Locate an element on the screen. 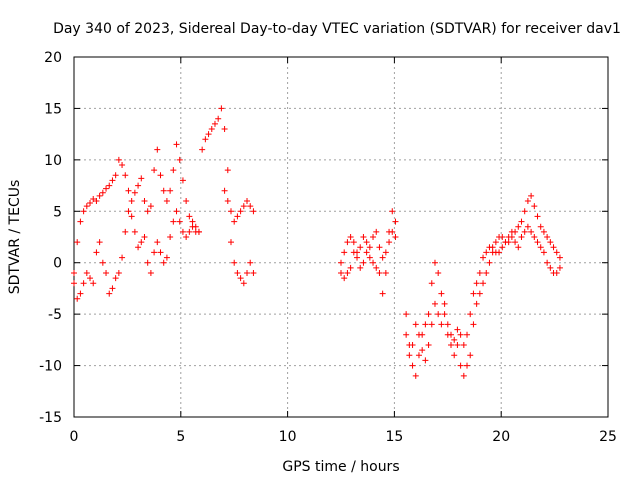 The height and width of the screenshot is (480, 640). x-tick-label: 10 is located at coordinates (288, 437).